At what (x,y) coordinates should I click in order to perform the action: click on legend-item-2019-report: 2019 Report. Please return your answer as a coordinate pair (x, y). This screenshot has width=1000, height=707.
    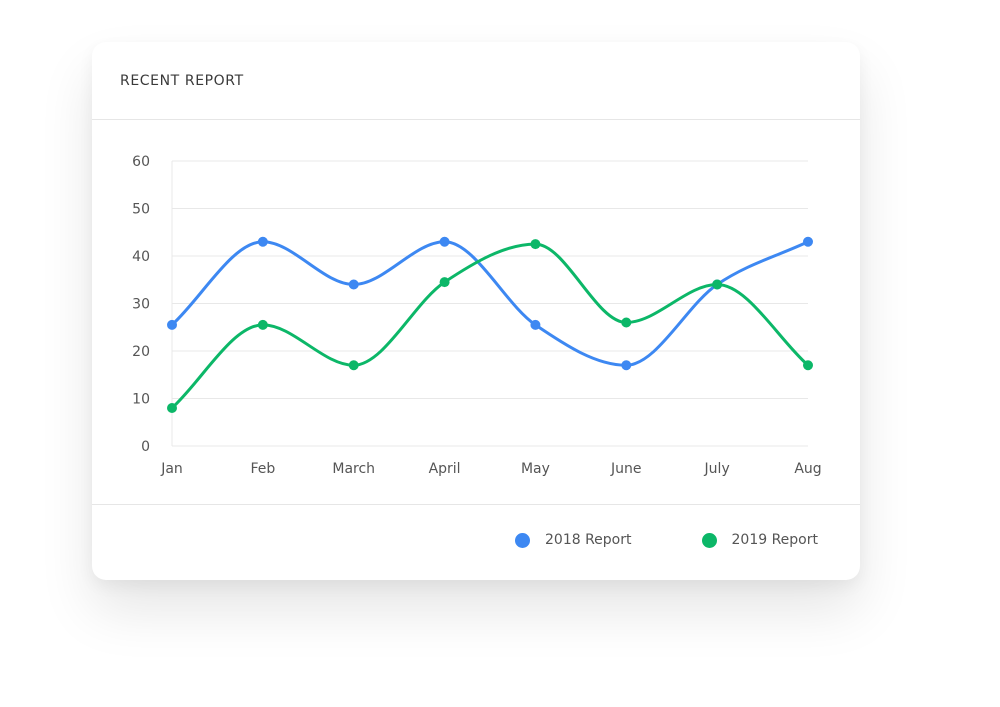
    Looking at the image, I should click on (760, 540).